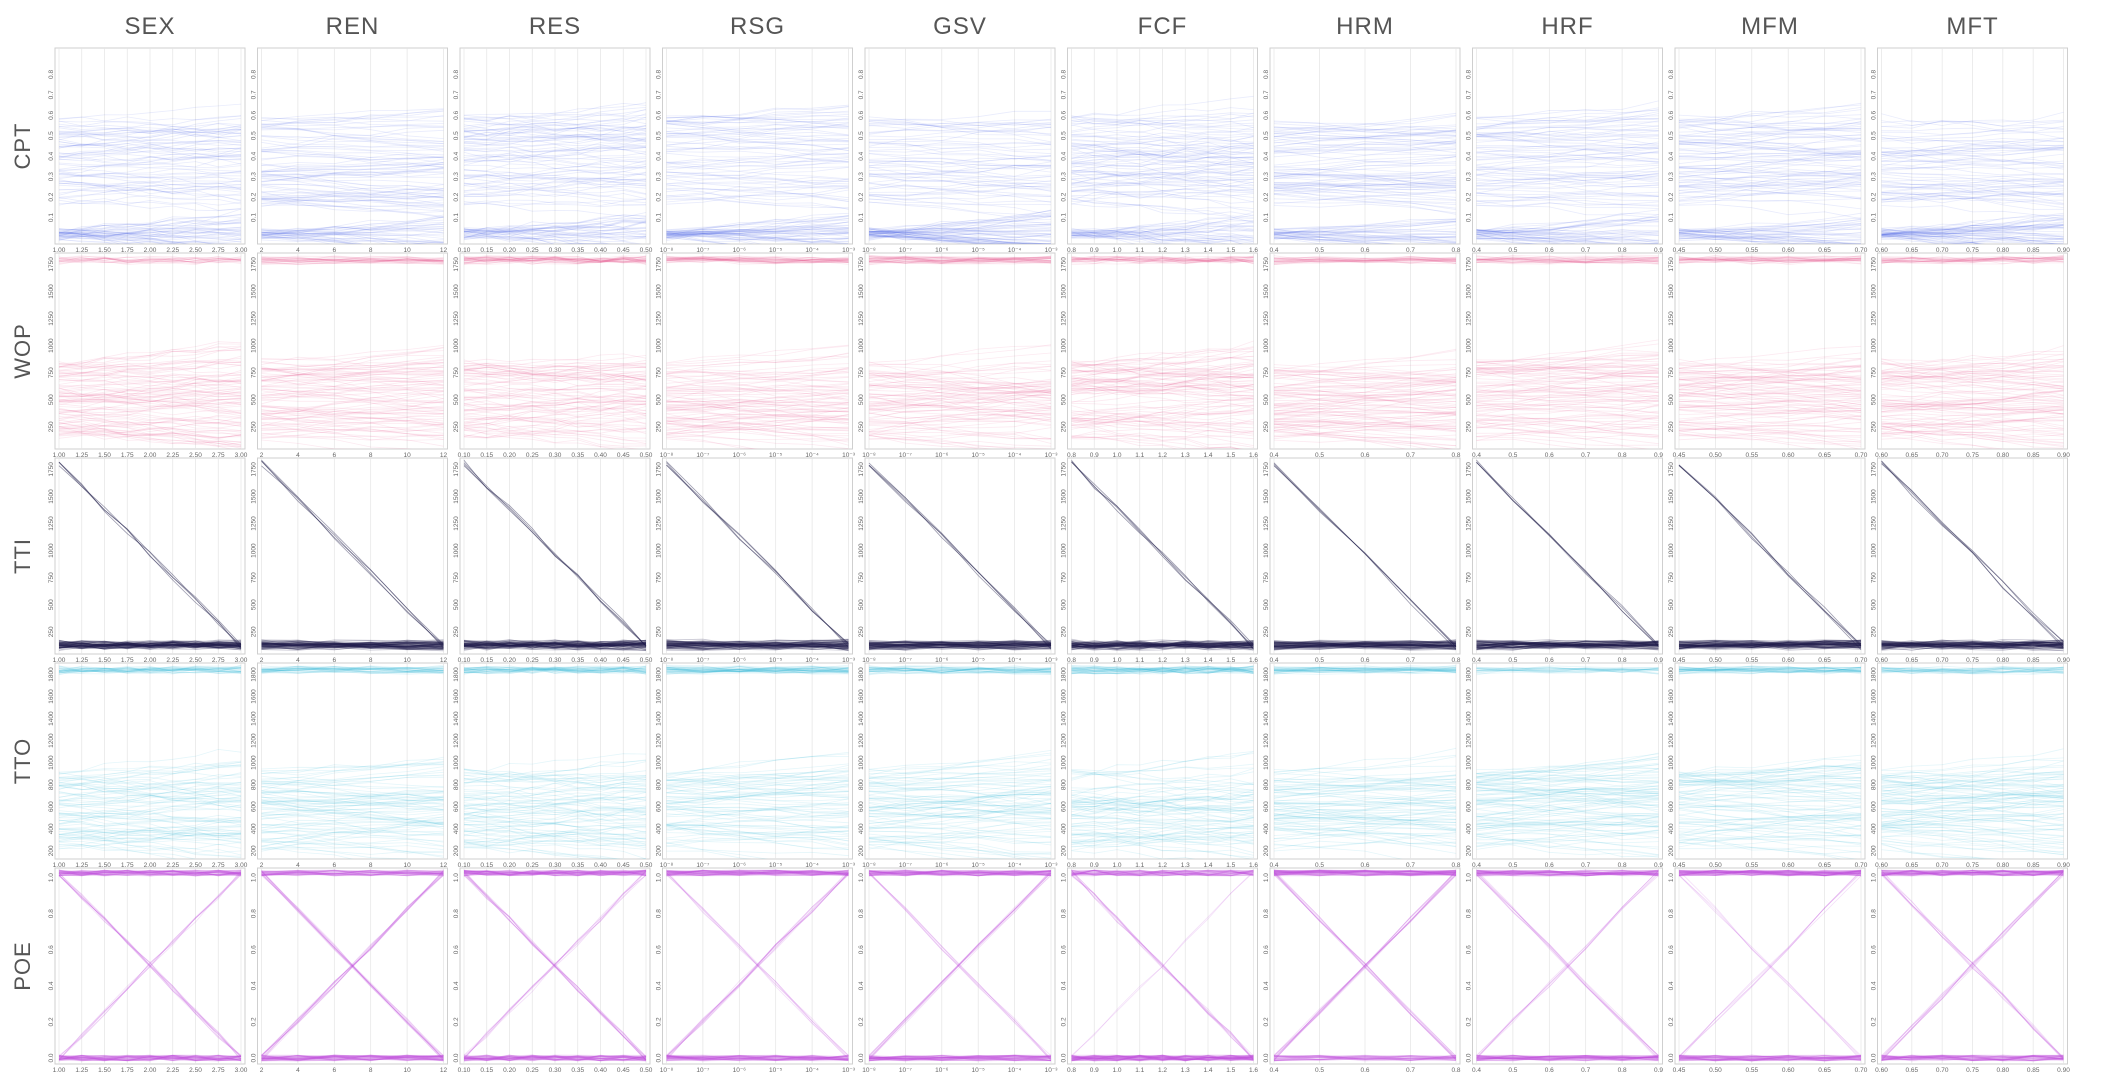  What do you see at coordinates (1469, 176) in the screenshot?
I see `y-tick-label: 0.3` at bounding box center [1469, 176].